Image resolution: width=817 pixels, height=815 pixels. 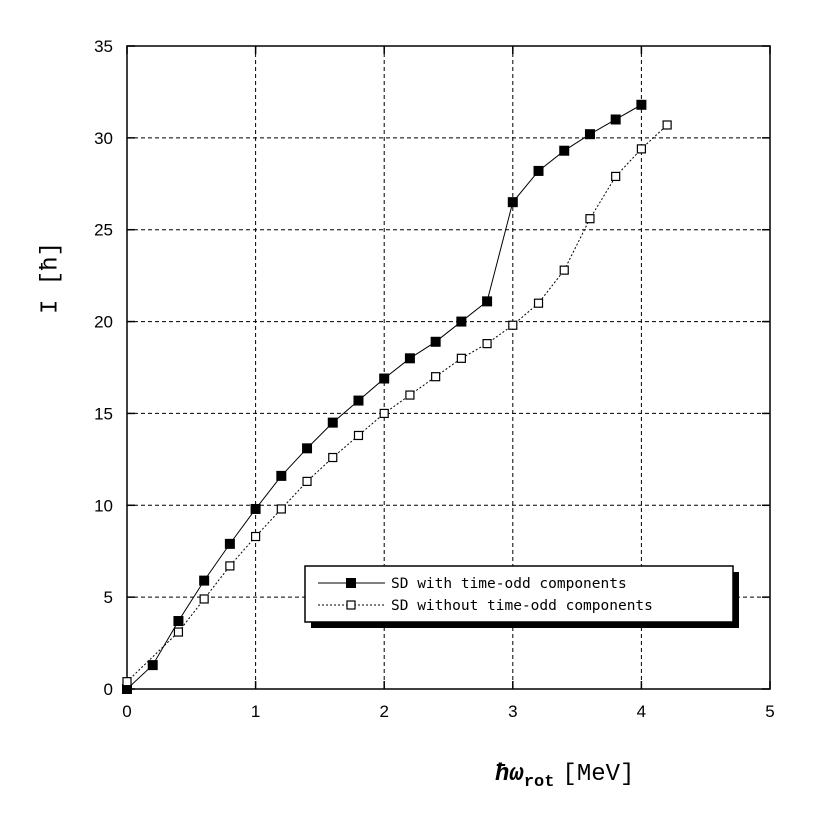 I want to click on x-tick-label: 0, so click(x=126, y=711).